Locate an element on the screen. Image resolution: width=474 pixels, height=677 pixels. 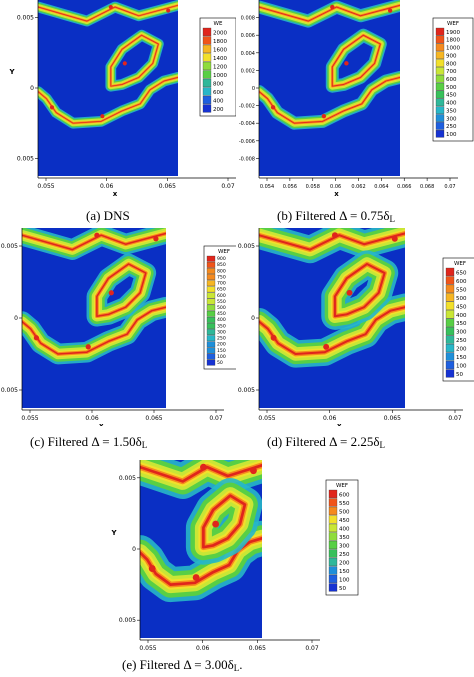
flame-pocket-contour is located at coordinates (359, 290).